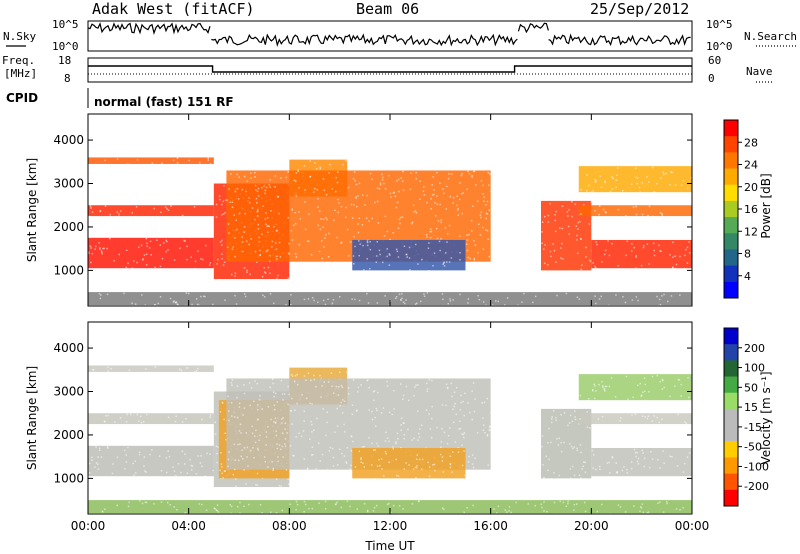 This screenshot has width=800, height=554. What do you see at coordinates (731, 466) in the screenshot?
I see `colorbar-swatch` at bounding box center [731, 466].